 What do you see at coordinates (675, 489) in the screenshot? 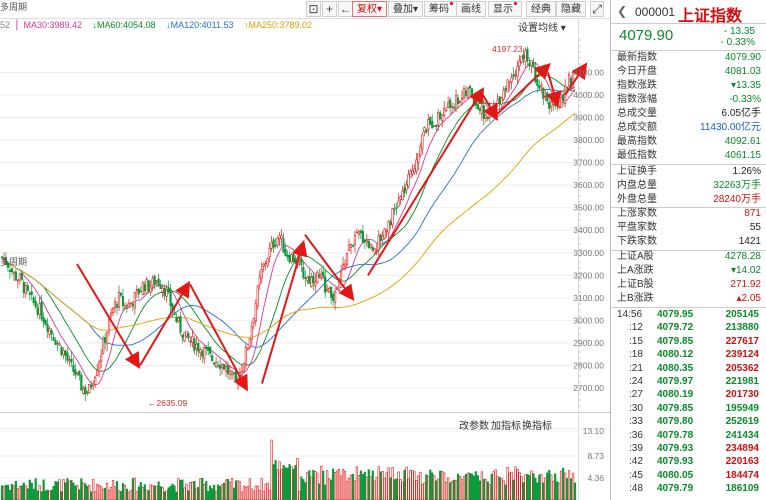
I see `tick-price: 4079.79` at bounding box center [675, 489].